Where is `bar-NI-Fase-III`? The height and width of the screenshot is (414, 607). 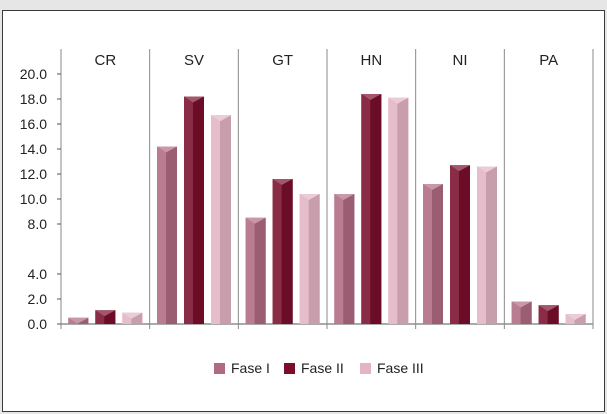 bar-NI-Fase-III is located at coordinates (487, 245).